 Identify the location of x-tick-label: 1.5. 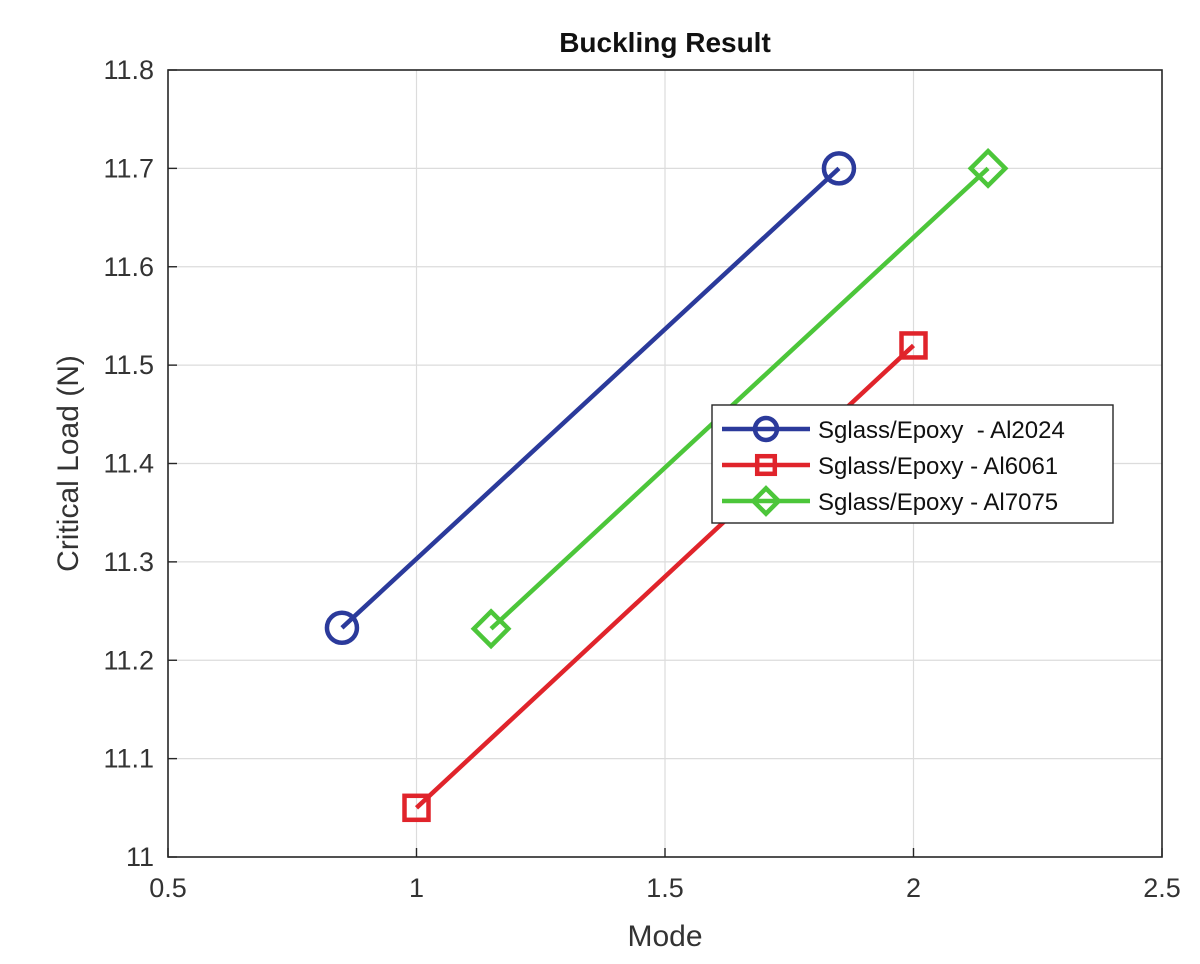
(665, 888).